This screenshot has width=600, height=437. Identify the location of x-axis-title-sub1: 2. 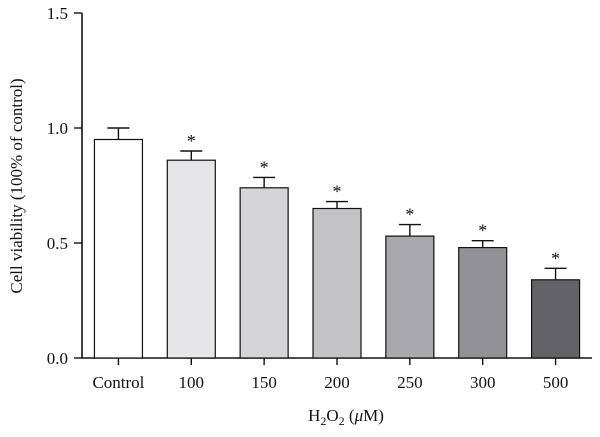
(323, 421).